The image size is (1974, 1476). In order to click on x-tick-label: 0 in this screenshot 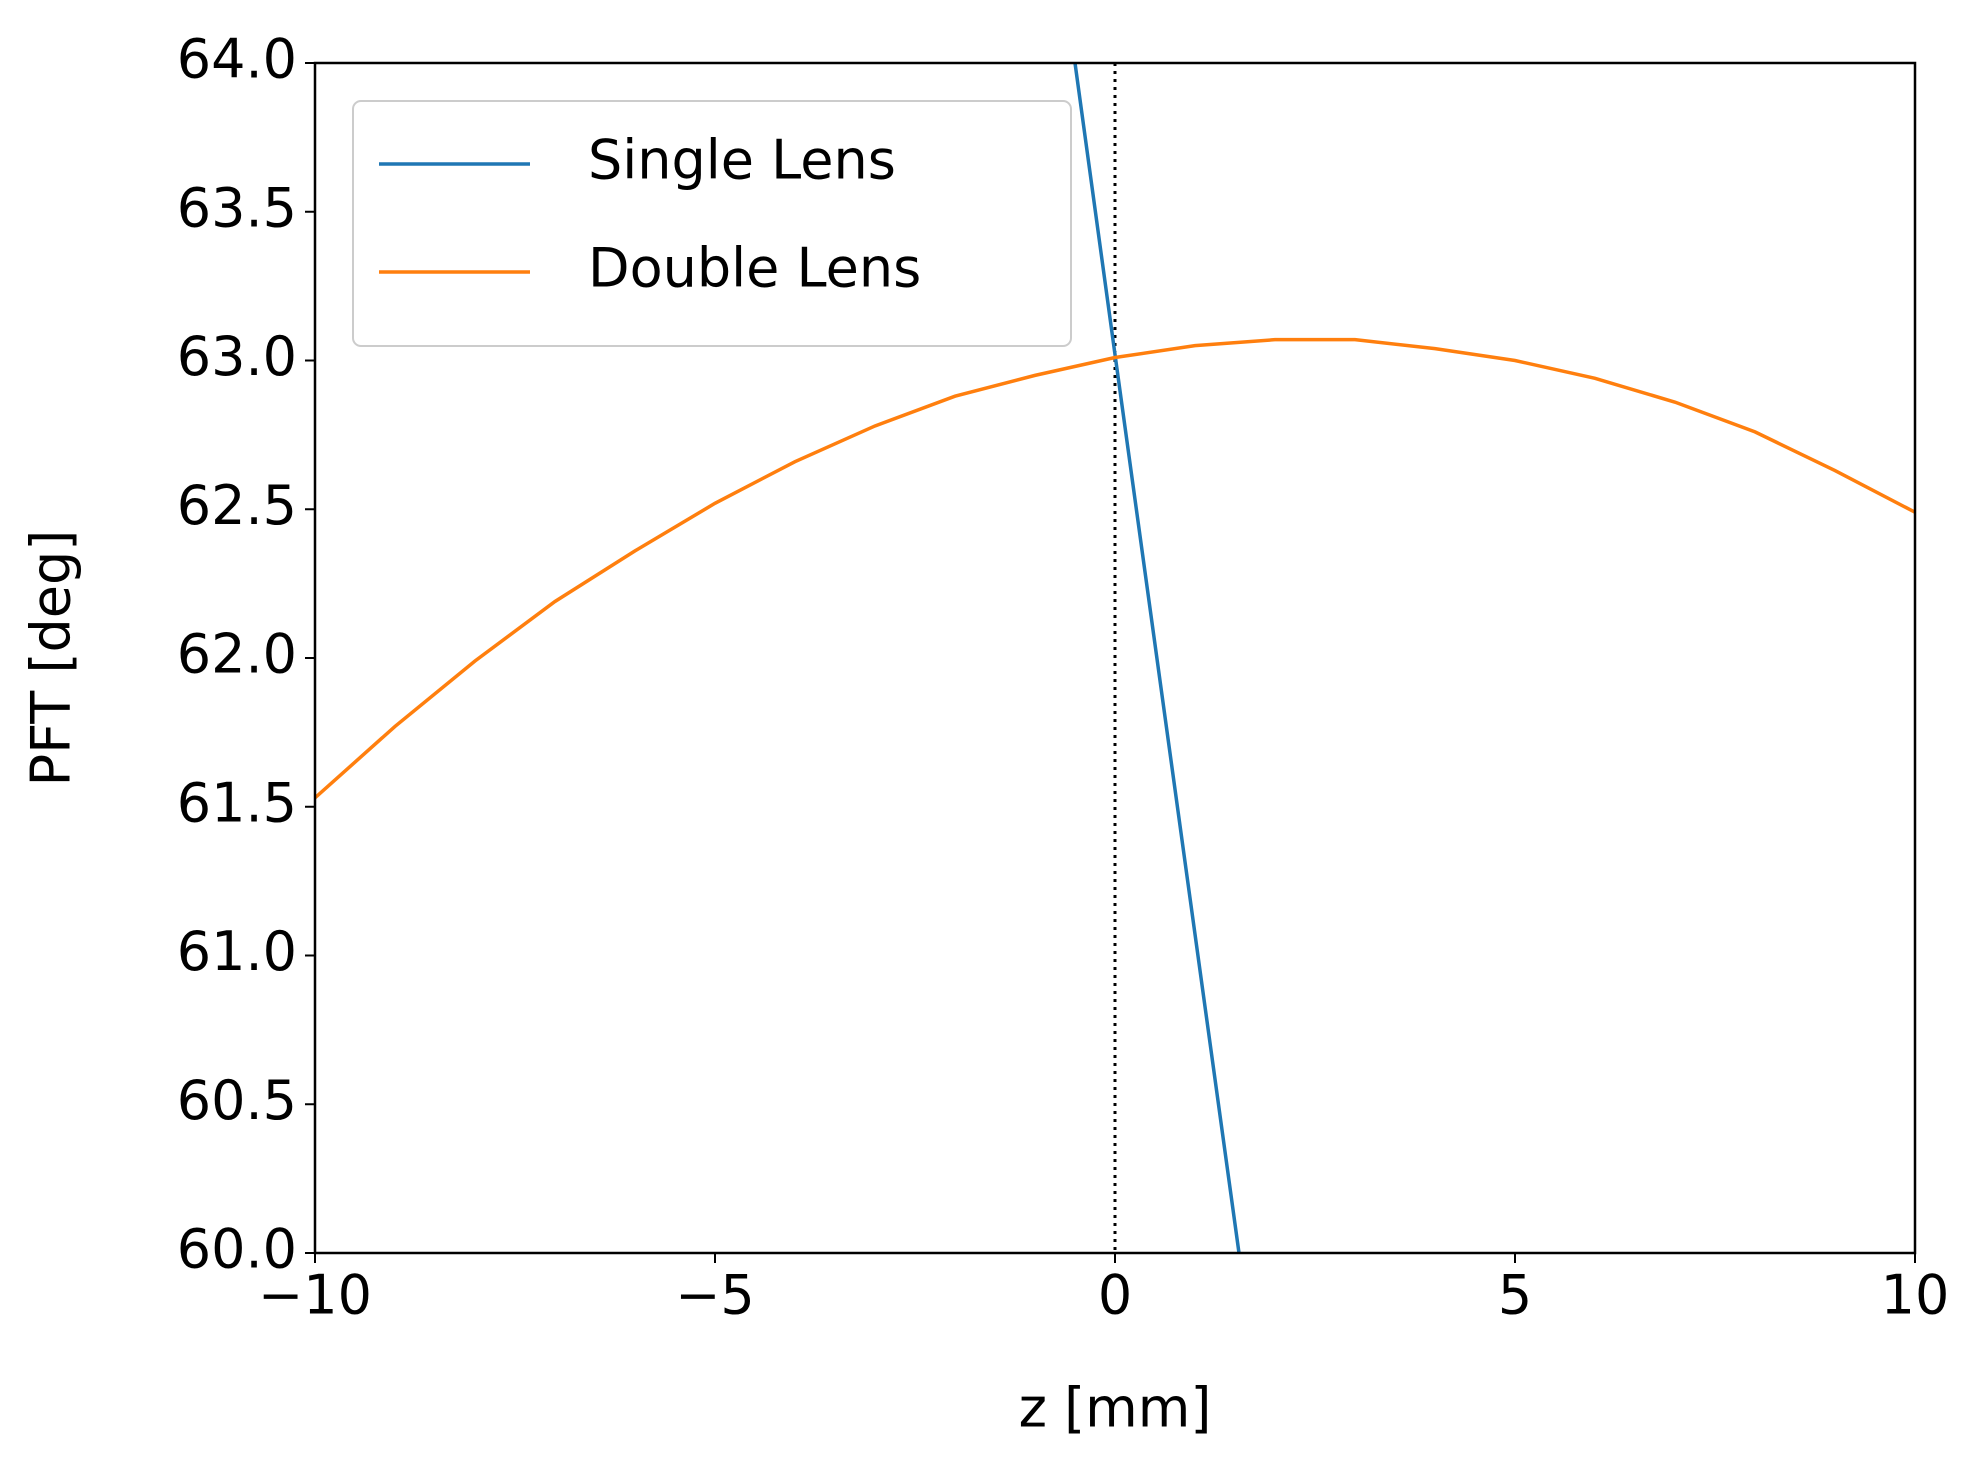, I will do `click(1115, 1295)`.